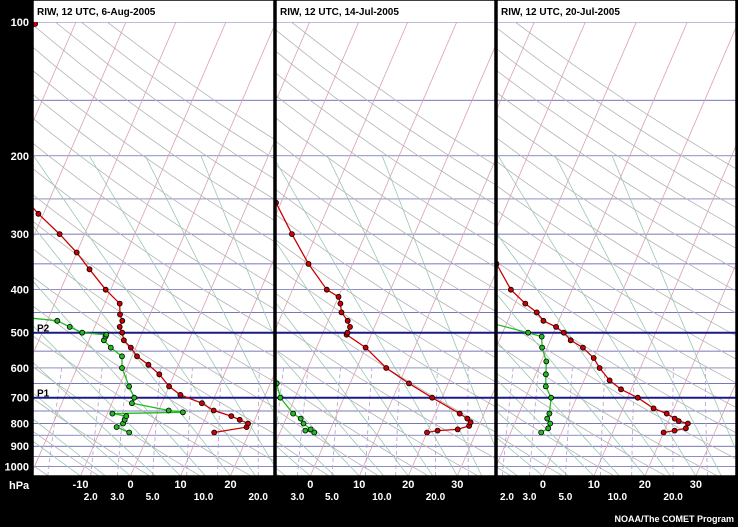 The image size is (738, 527). What do you see at coordinates (20, 334) in the screenshot?
I see `y-tick-label: 500` at bounding box center [20, 334].